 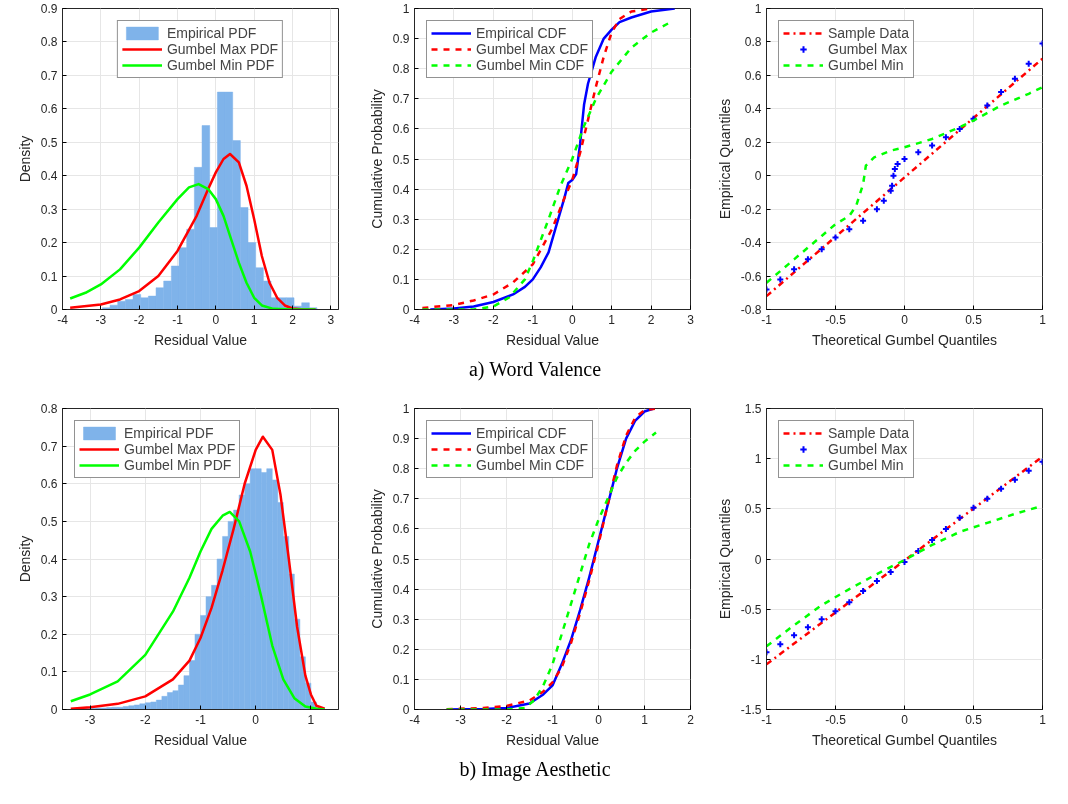 What do you see at coordinates (535, 370) in the screenshot?
I see `text: a) Word Valence` at bounding box center [535, 370].